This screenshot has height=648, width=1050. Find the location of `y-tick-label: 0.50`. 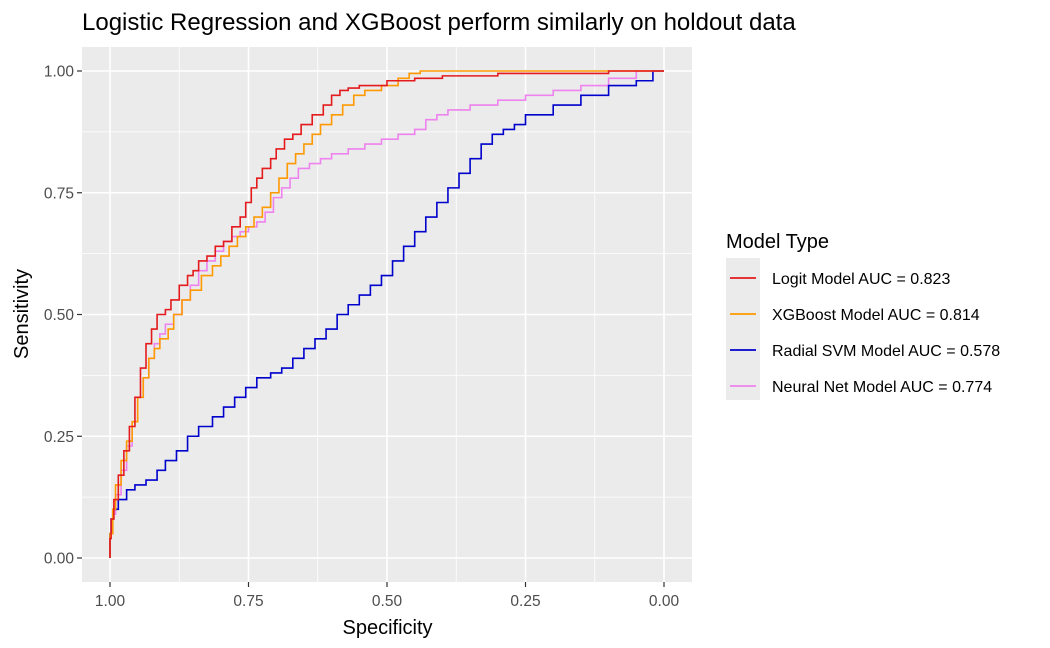

y-tick-label: 0.50 is located at coordinates (59, 315).